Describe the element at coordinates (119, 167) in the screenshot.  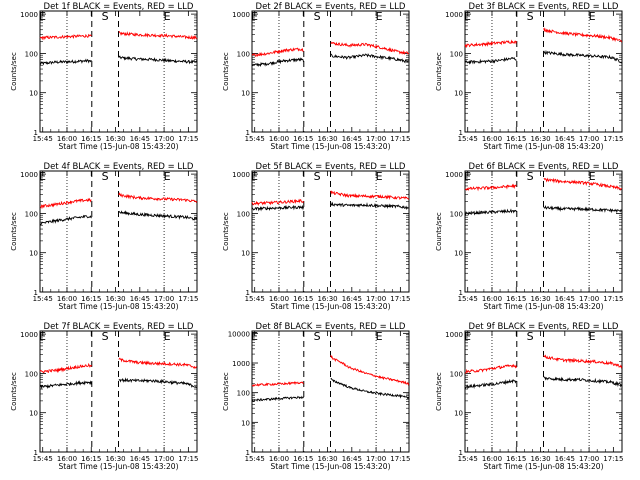
I see `panel-title: Det 4f BLACK = Events, RED = LLD` at that location.